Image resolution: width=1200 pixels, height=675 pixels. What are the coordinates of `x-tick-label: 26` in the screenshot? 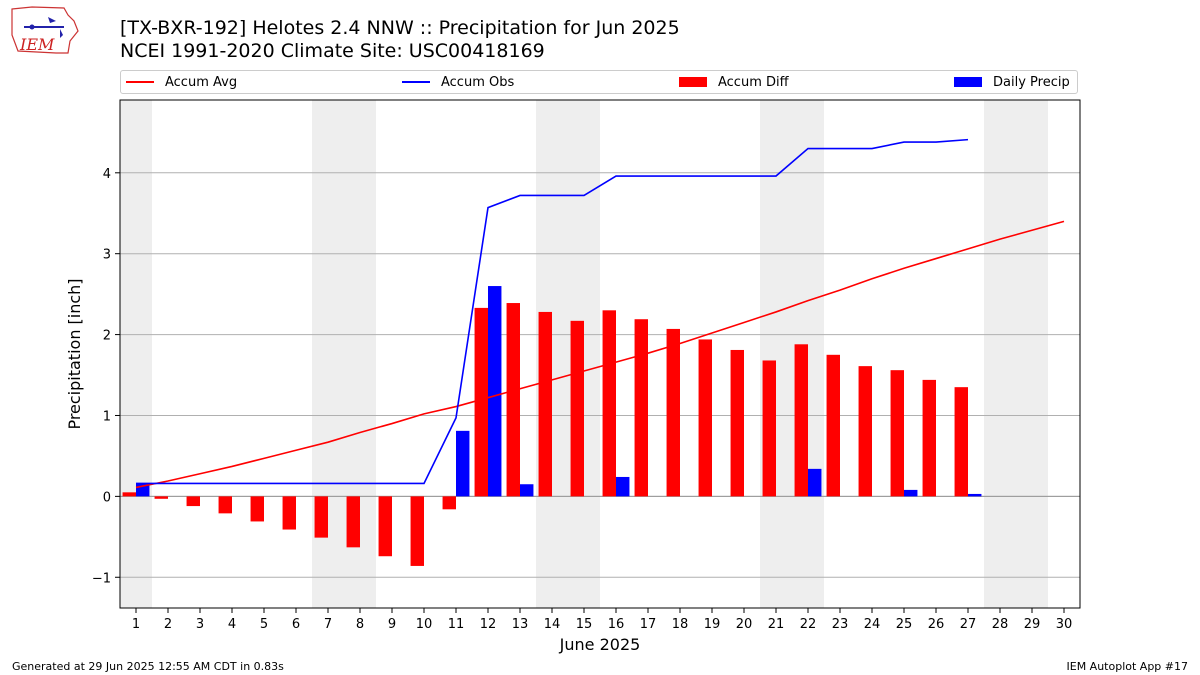 It's located at (936, 624).